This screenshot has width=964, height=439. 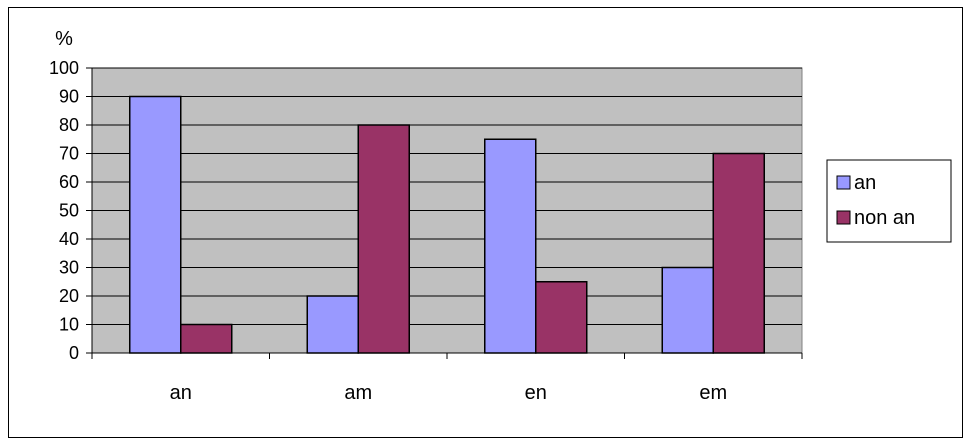 What do you see at coordinates (69, 182) in the screenshot?
I see `y-tick-label: 60` at bounding box center [69, 182].